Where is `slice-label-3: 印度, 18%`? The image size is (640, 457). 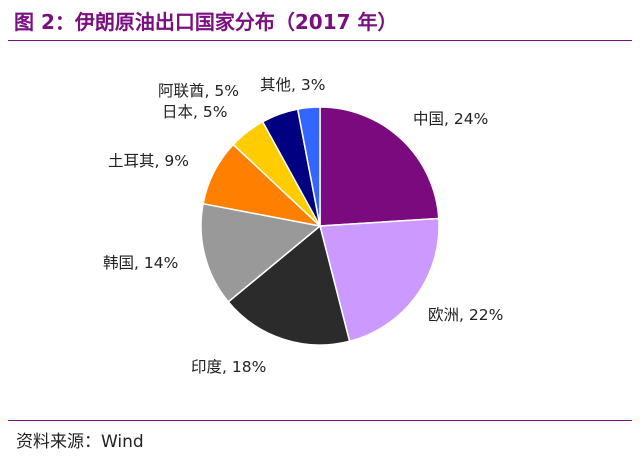 slice-label-3: 印度, 18% is located at coordinates (228, 367).